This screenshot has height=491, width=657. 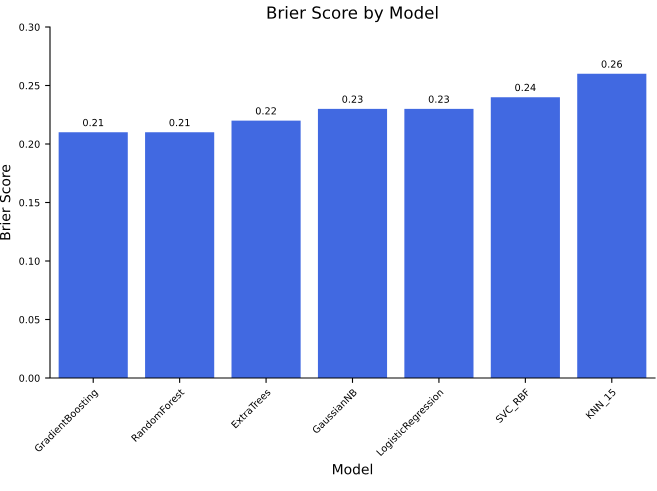 What do you see at coordinates (353, 14) in the screenshot?
I see `chart-title: Brier Score by Model` at bounding box center [353, 14].